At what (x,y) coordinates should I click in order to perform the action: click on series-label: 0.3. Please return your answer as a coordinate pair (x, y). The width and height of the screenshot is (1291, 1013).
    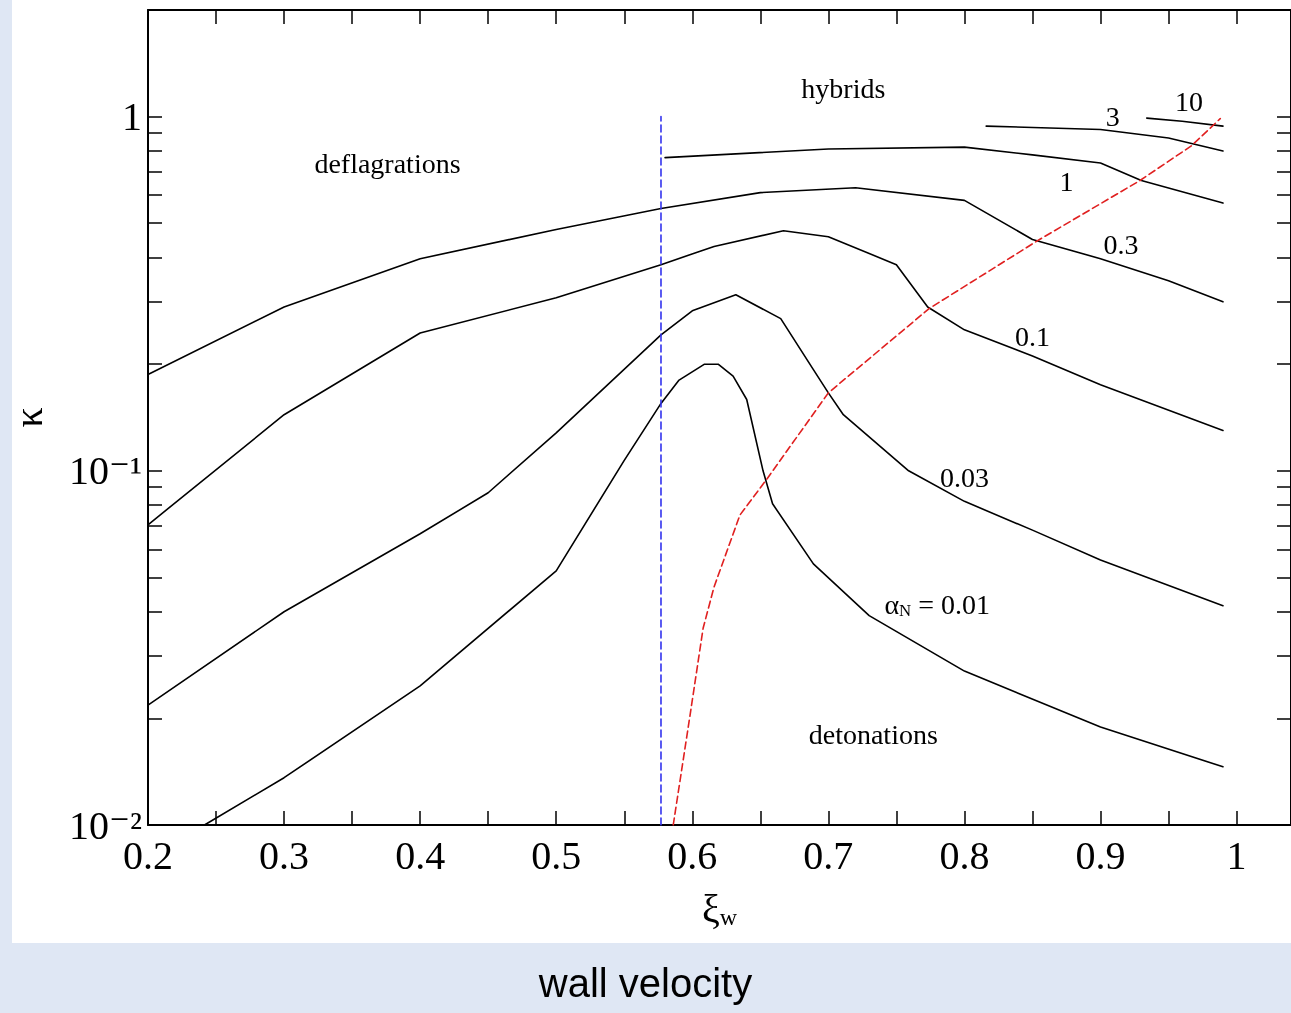
    Looking at the image, I should click on (1121, 245).